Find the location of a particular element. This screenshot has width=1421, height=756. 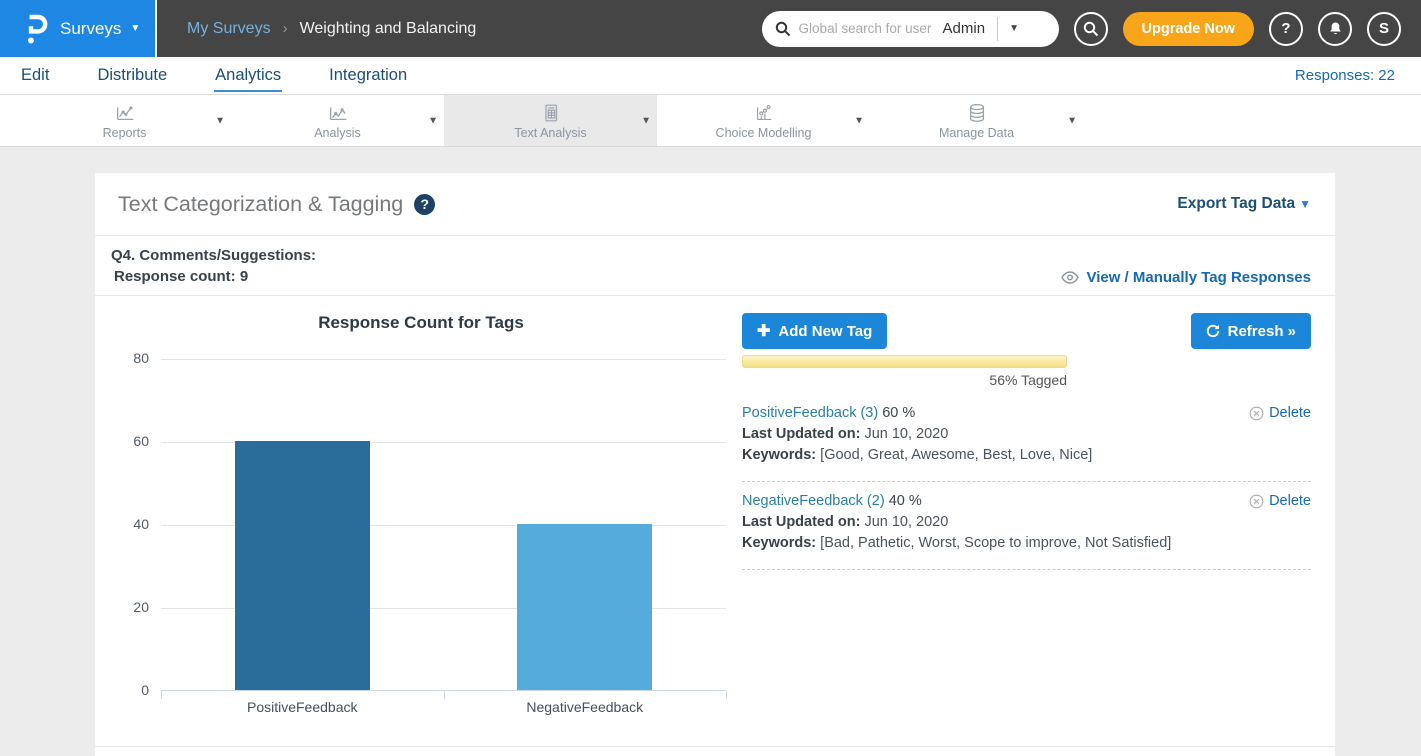

tag-name-link: NegativeFeedback (2) is located at coordinates (813, 501).